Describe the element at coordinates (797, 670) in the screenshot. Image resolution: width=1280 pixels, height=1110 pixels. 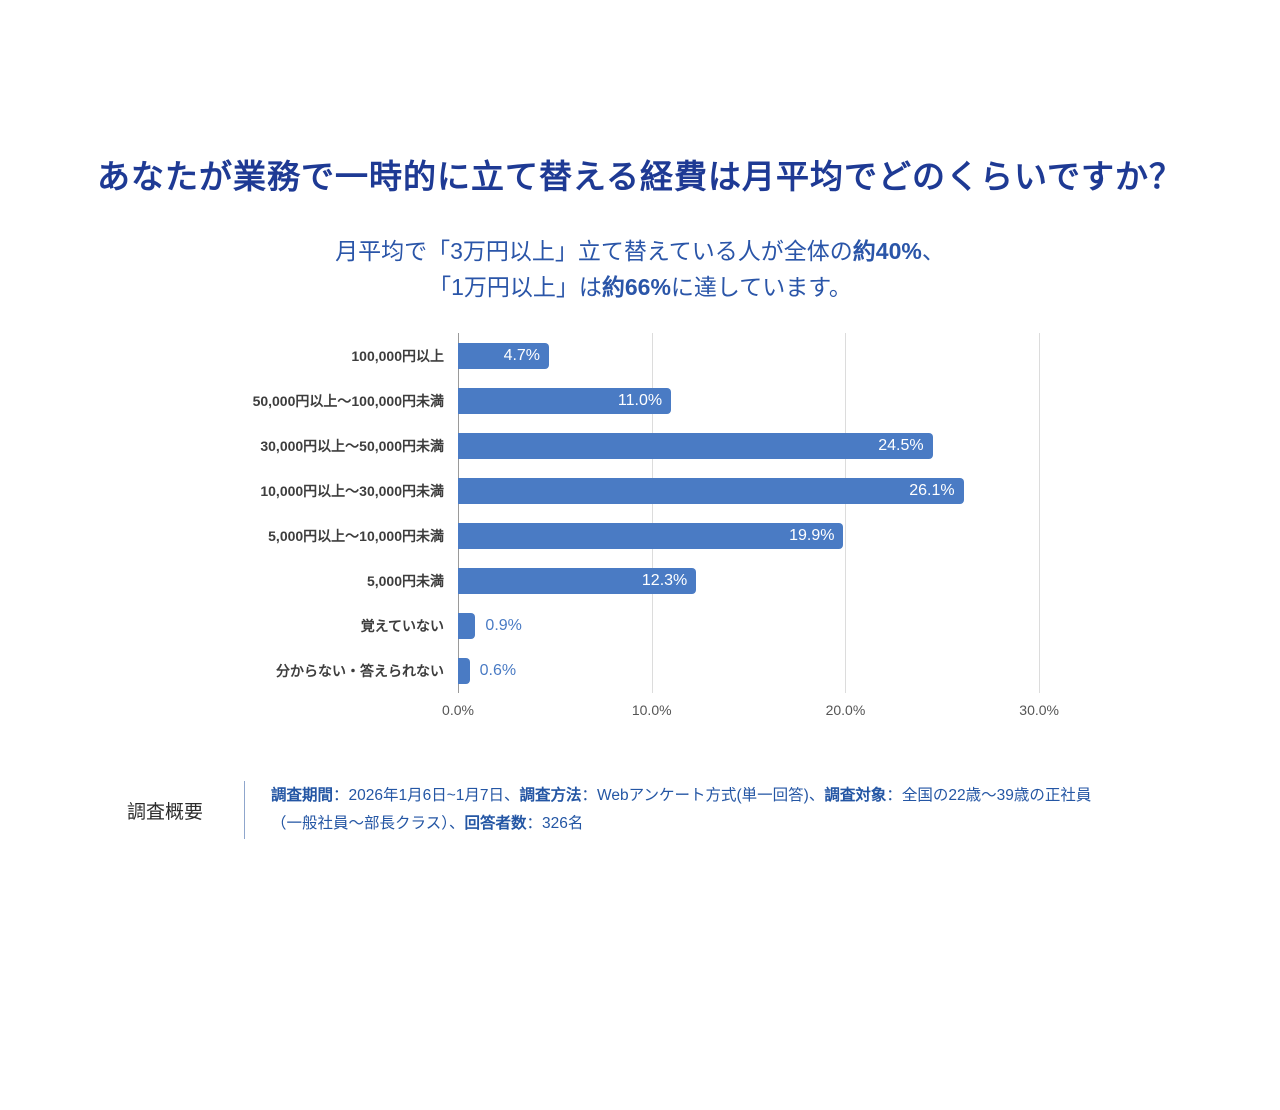
I see `bar-track: 0.6%` at that location.